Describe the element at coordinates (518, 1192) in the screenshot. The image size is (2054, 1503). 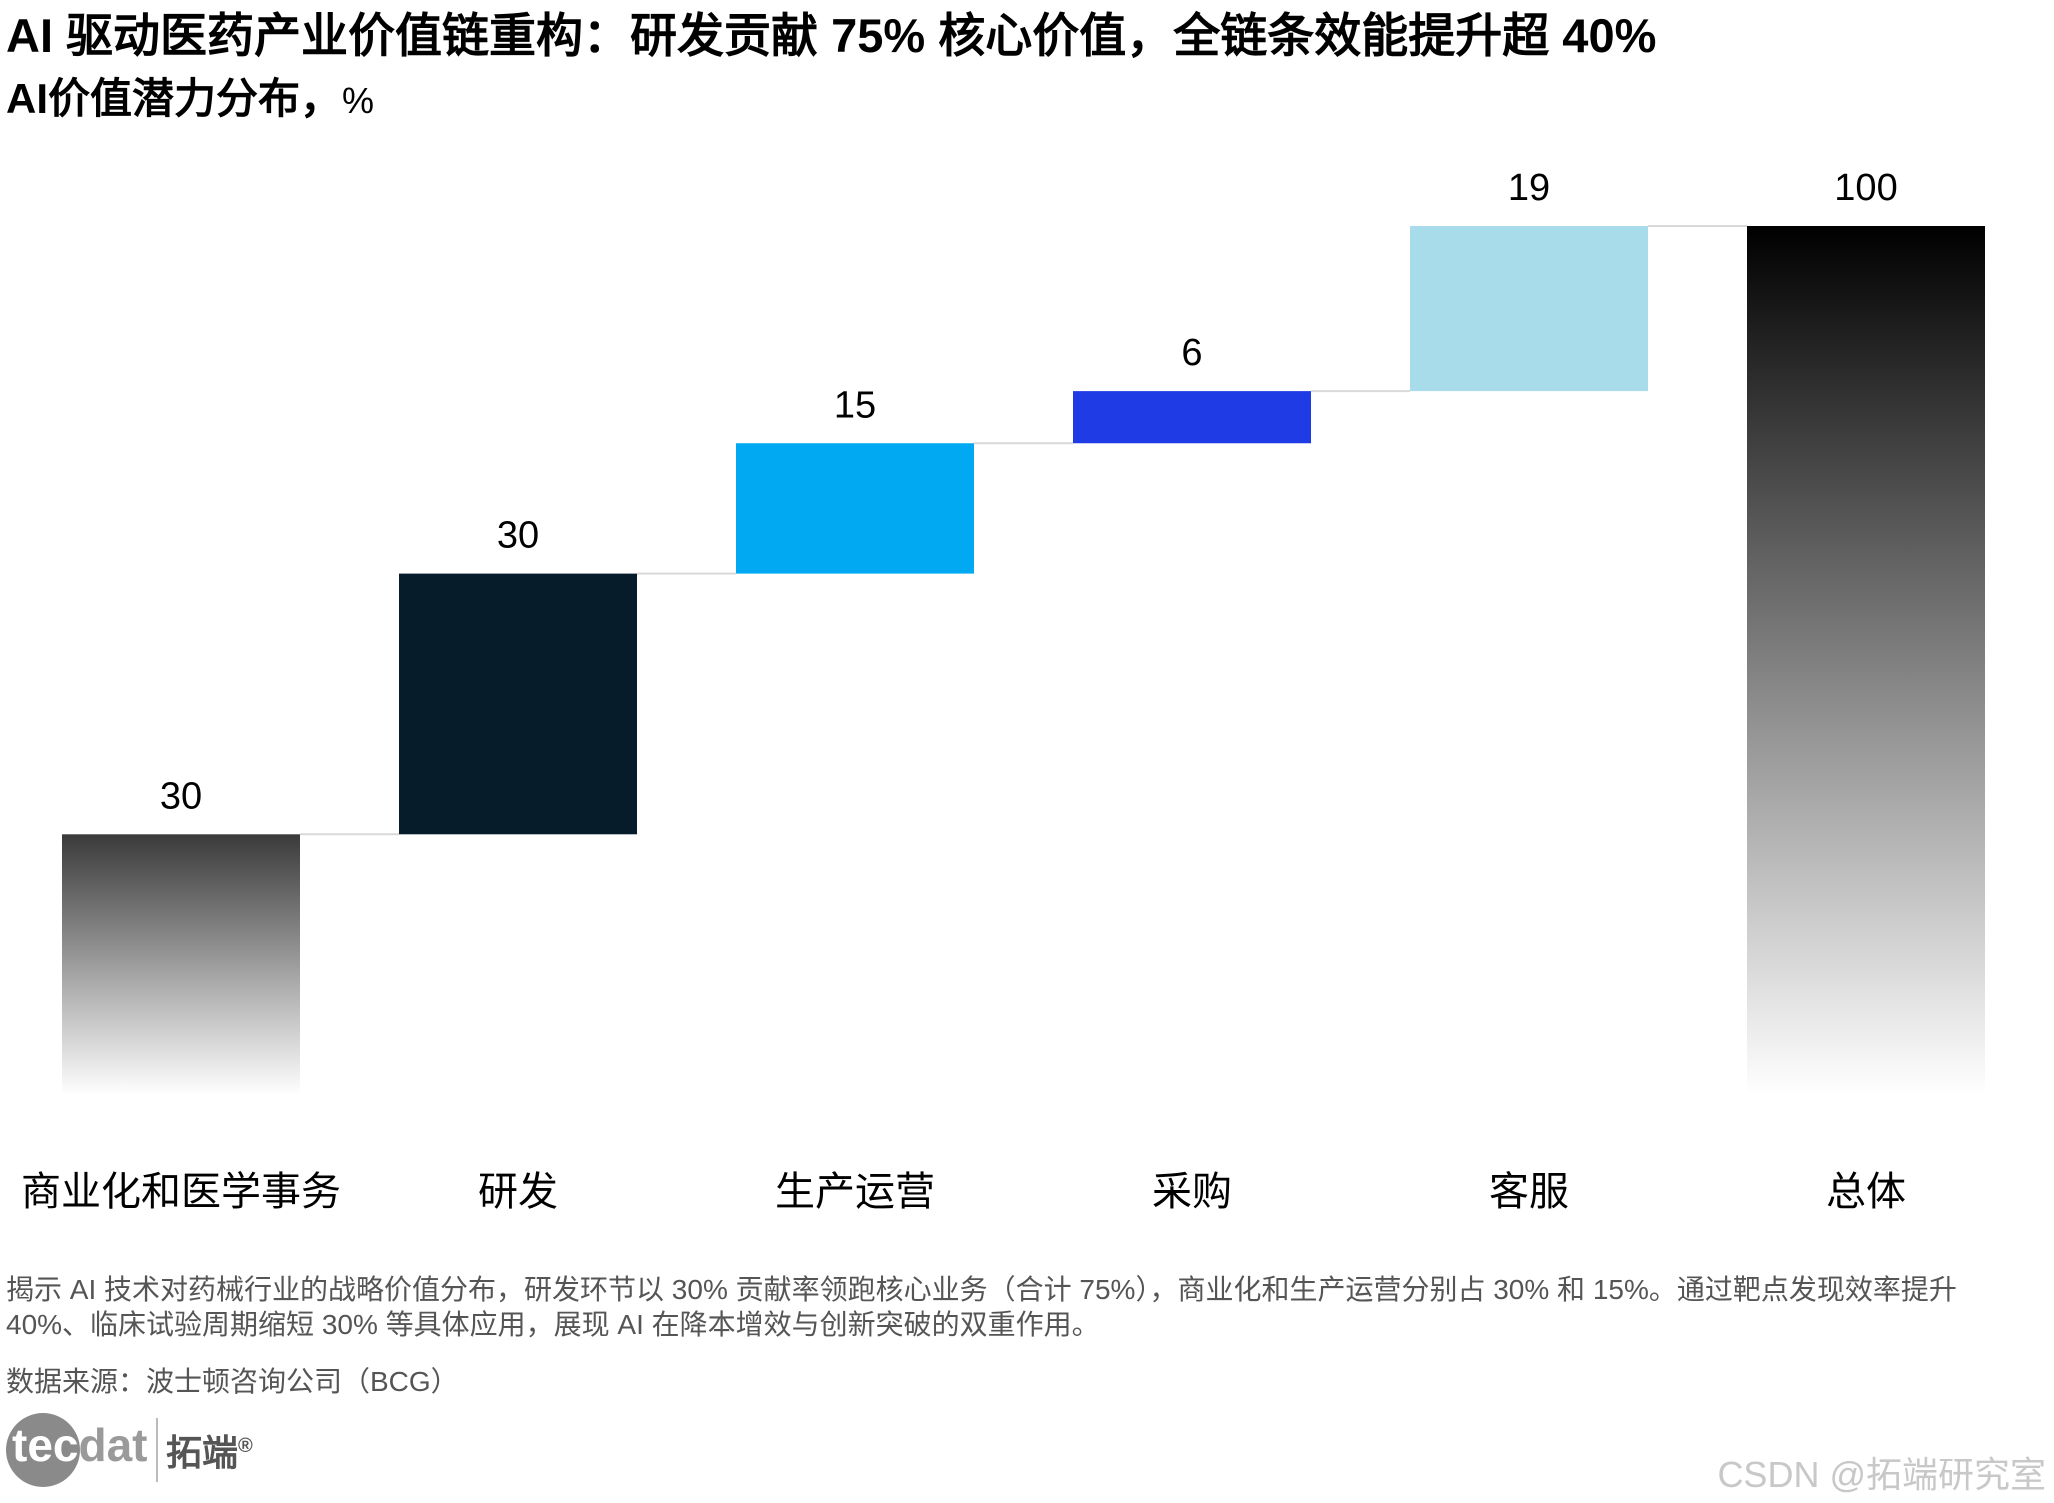
I see `category-label: 研发` at that location.